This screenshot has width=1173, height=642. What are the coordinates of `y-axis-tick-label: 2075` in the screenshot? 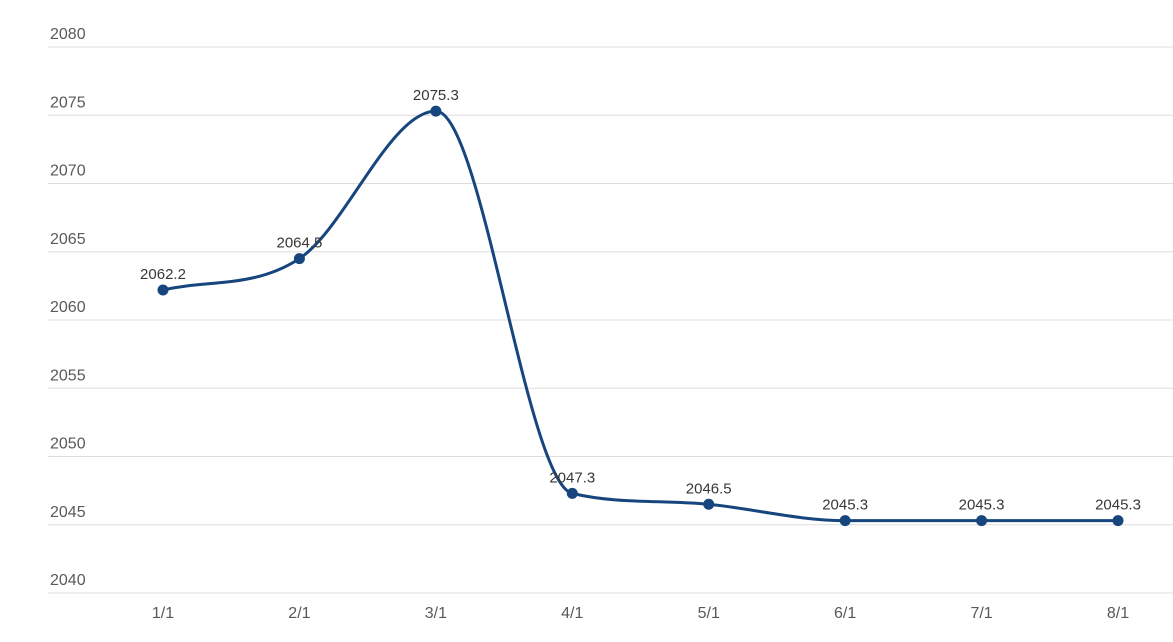 It's located at (68, 102).